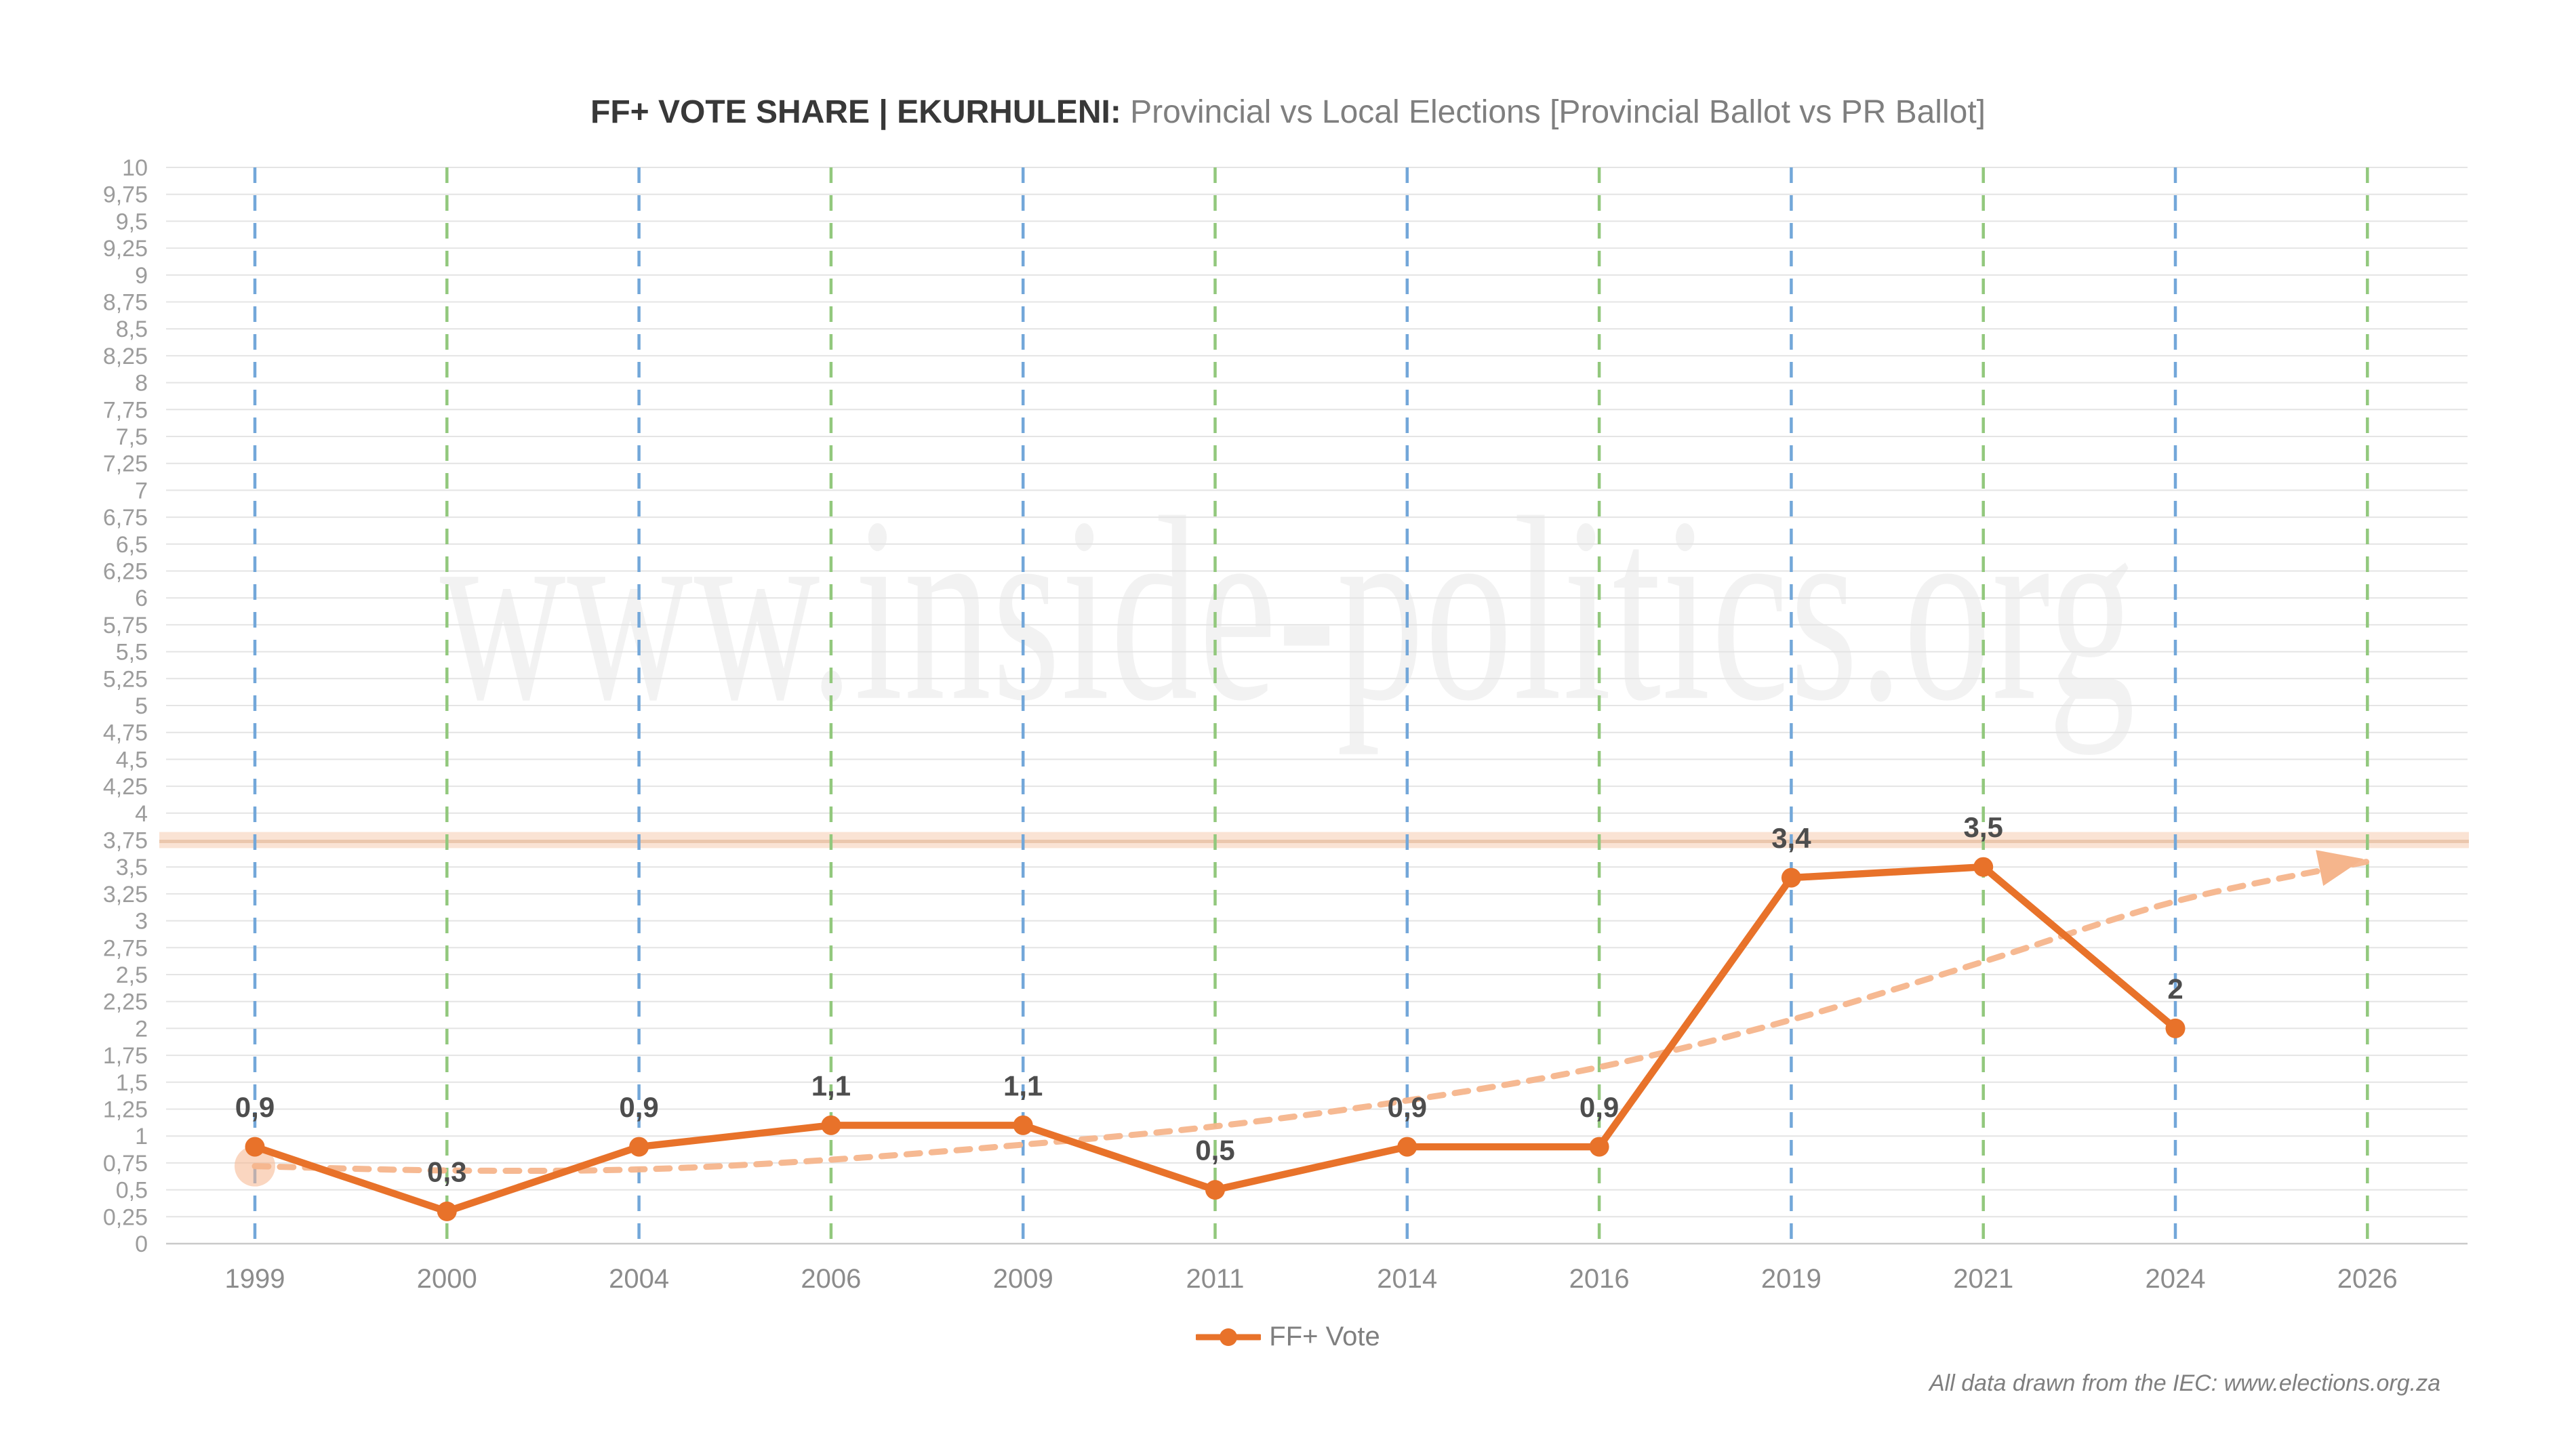 The height and width of the screenshot is (1449, 2576). I want to click on y-tick-label: 6,75, so click(125, 518).